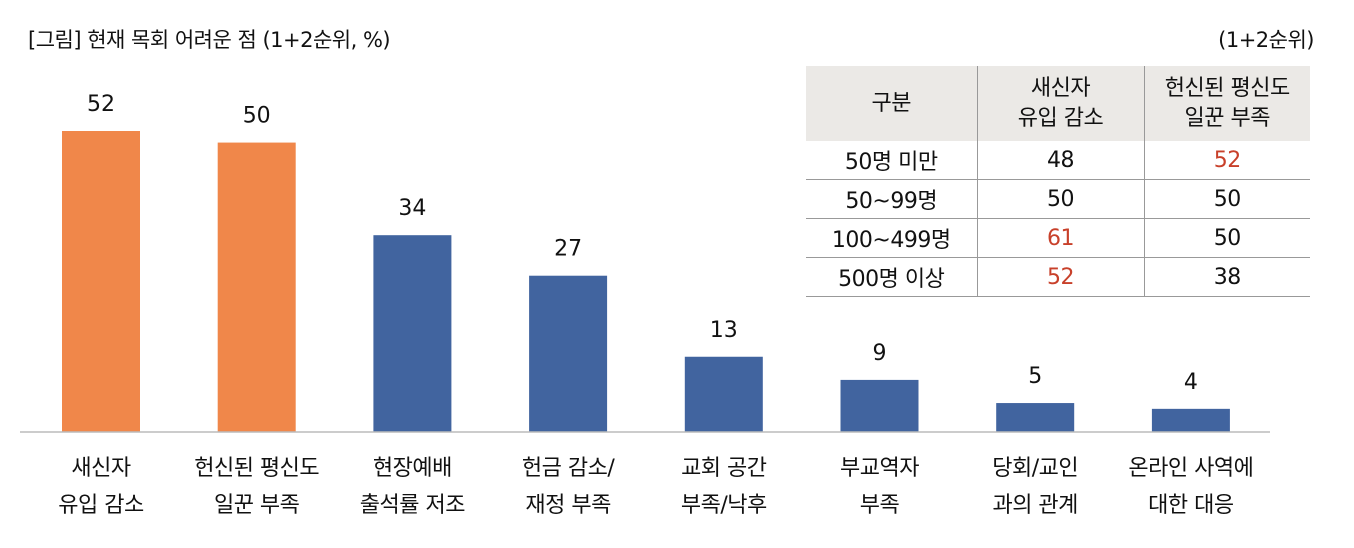 The image size is (1354, 548). I want to click on category-label: 온라인 사역에 대한 대응, so click(1191, 487).